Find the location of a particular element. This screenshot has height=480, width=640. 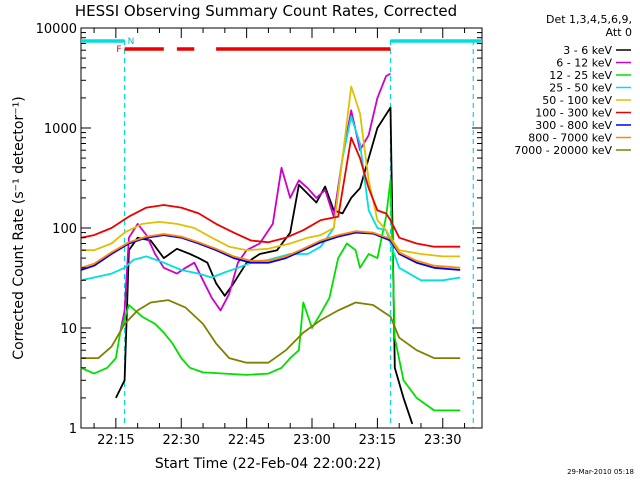

legend-label: 50 - 100 keV is located at coordinates (577, 100).